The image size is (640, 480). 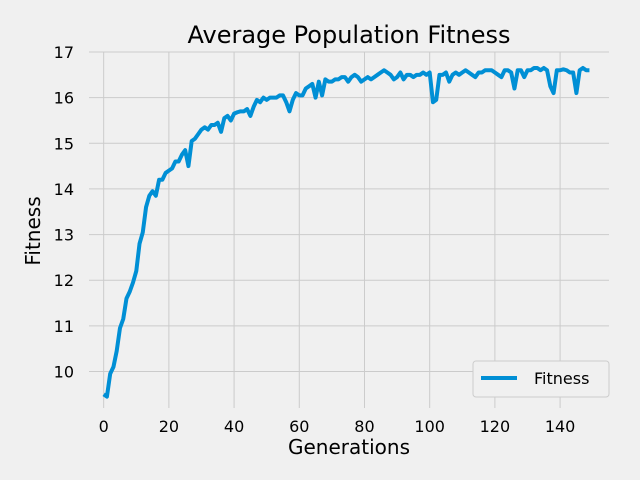 What do you see at coordinates (64, 212) in the screenshot?
I see `y-tick-labels: 10 11 12 13 14 15 16 17` at bounding box center [64, 212].